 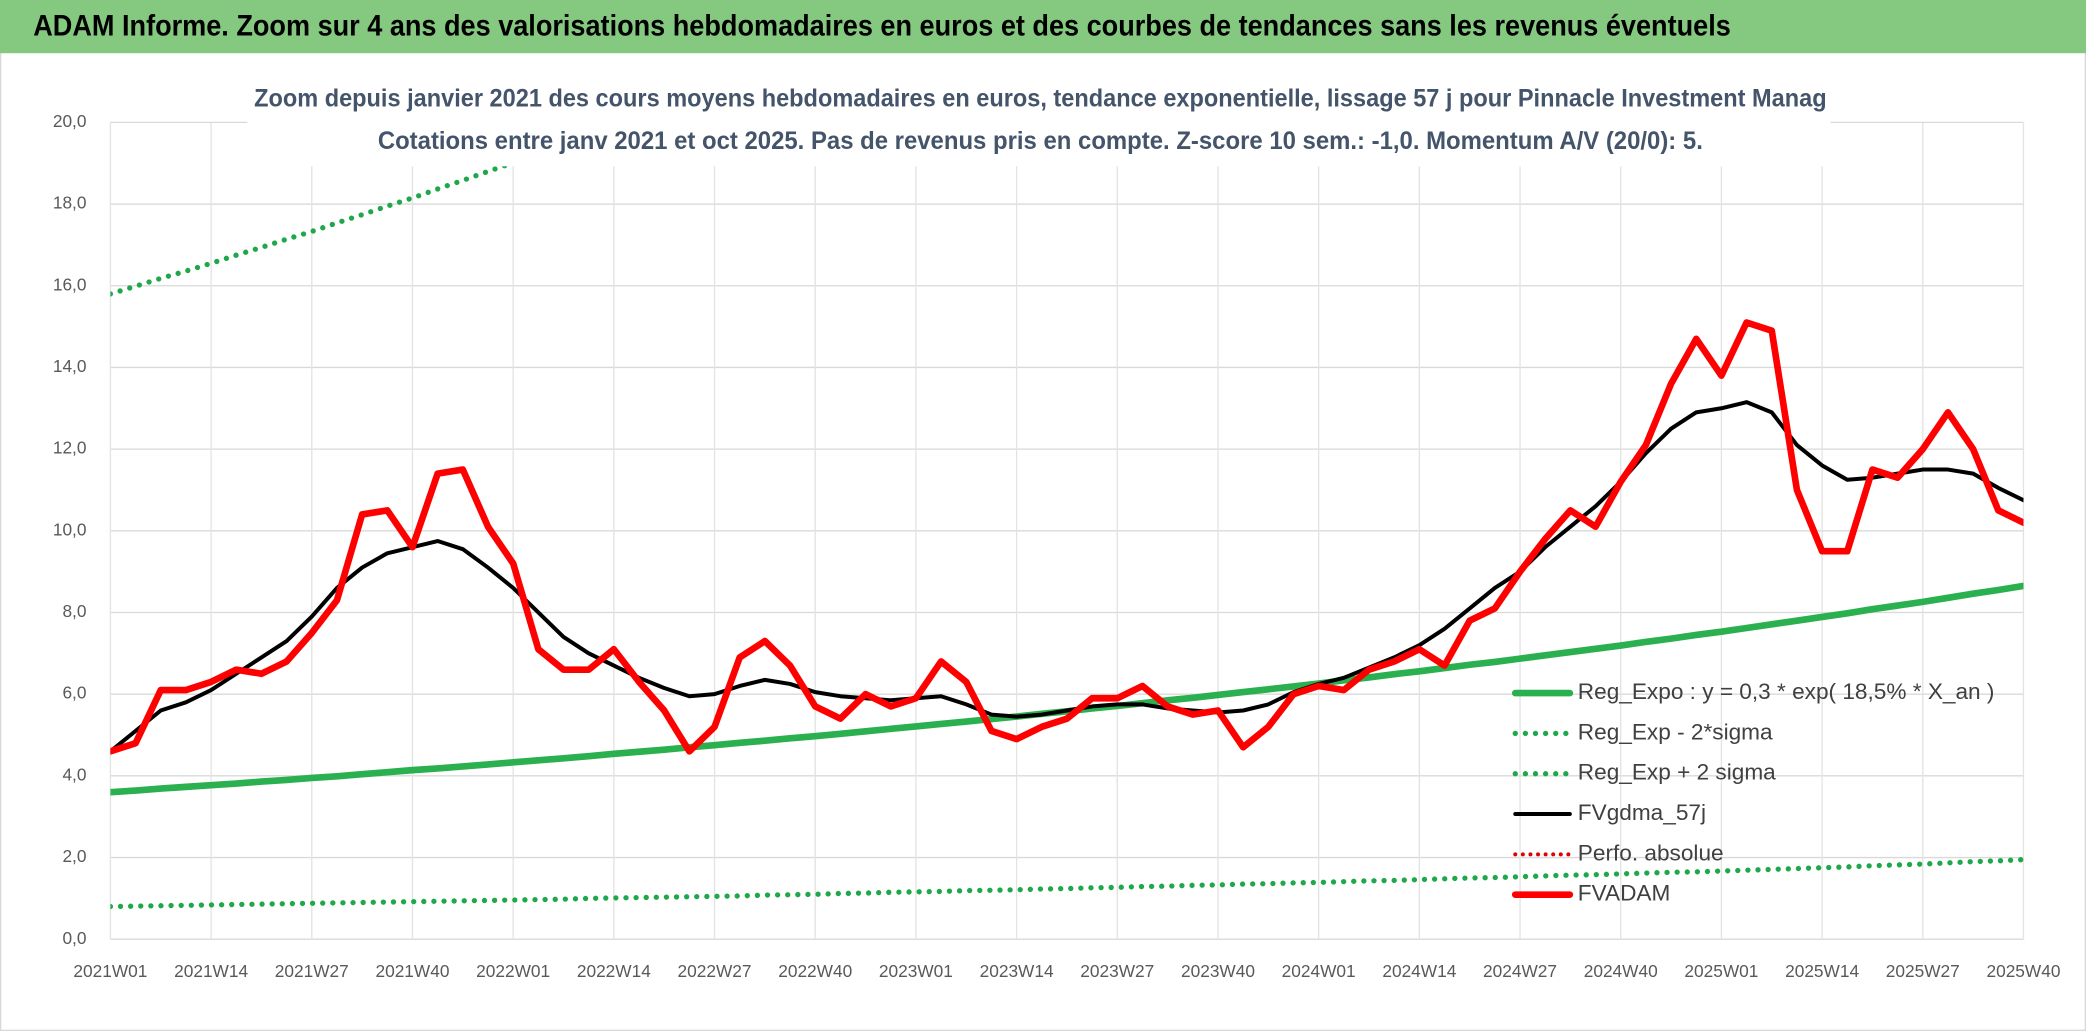 I want to click on x-tick-label: 2025W01, so click(x=1721, y=971).